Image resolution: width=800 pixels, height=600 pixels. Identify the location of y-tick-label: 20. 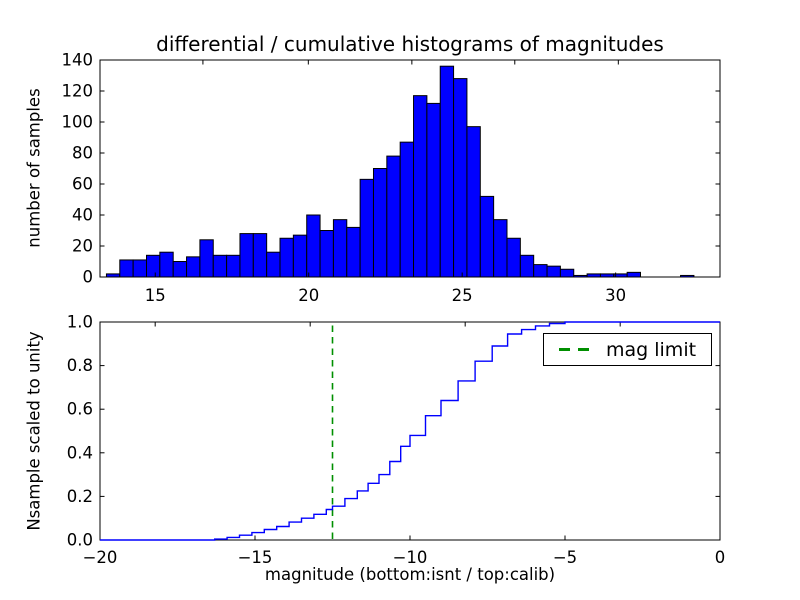
(82, 246).